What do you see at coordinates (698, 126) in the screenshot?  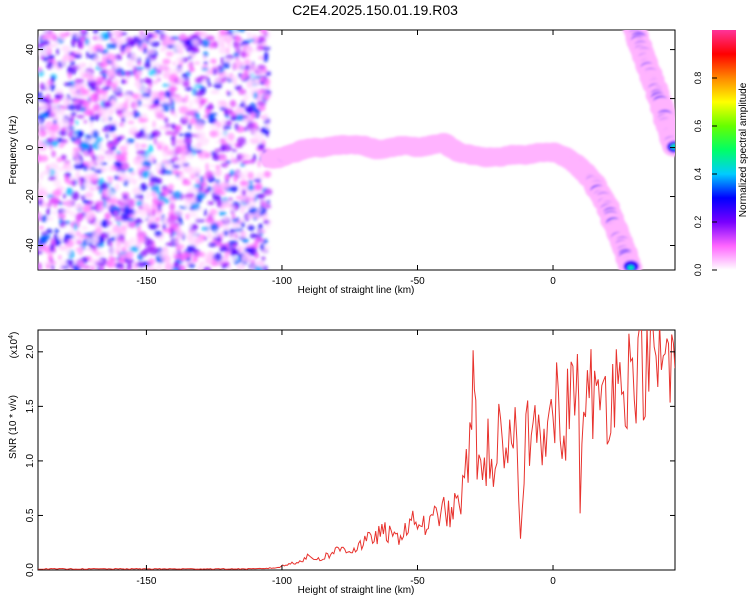 I see `colorbar-tick-label: 0.6` at bounding box center [698, 126].